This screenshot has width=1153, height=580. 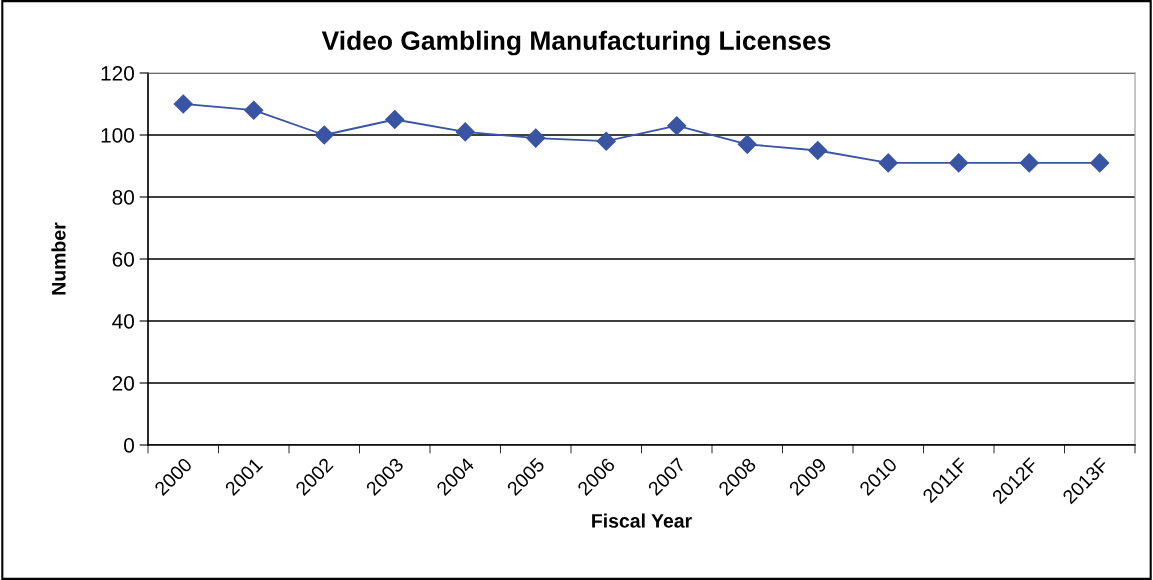 What do you see at coordinates (123, 197) in the screenshot?
I see `y-tick-label: 80` at bounding box center [123, 197].